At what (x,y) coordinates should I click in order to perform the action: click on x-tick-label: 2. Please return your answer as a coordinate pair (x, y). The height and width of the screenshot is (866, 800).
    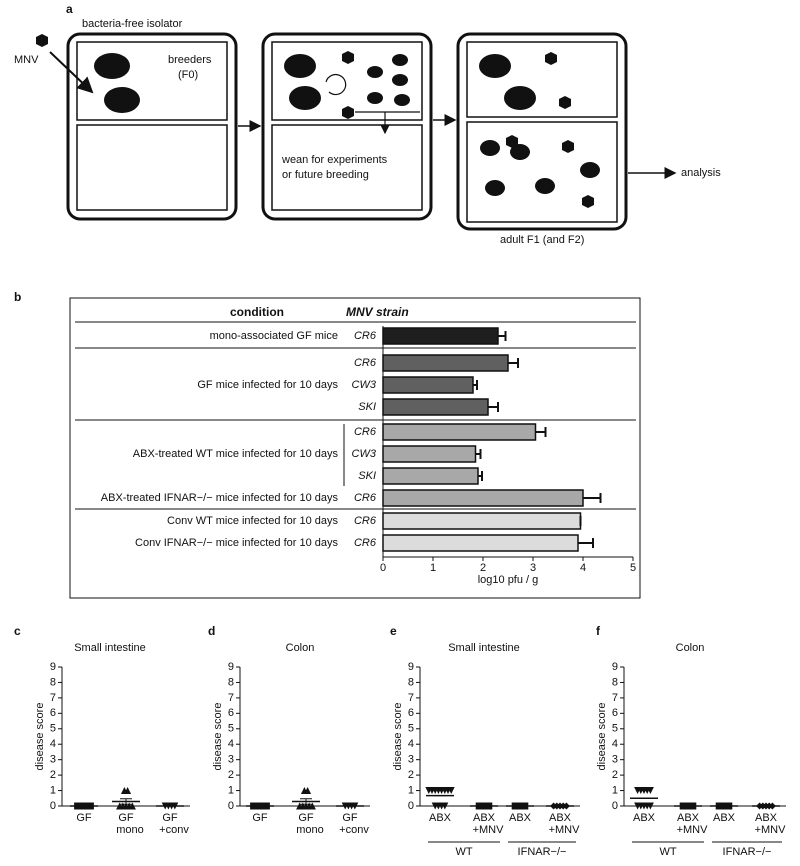
    Looking at the image, I should click on (483, 568).